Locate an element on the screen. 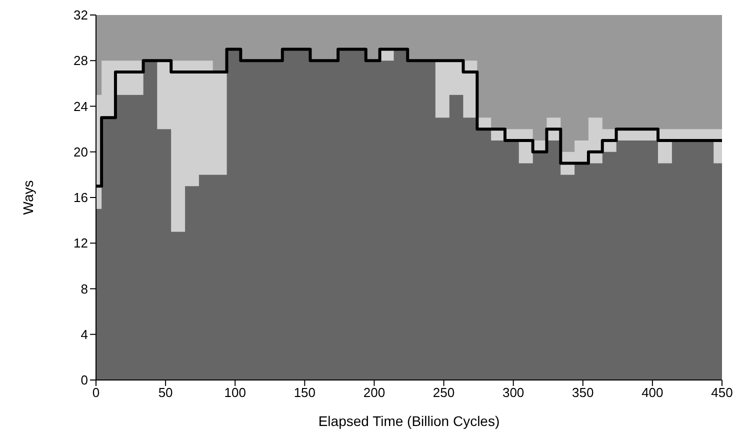 This screenshot has width=745, height=448. x-tick-label: 150 is located at coordinates (305, 392).